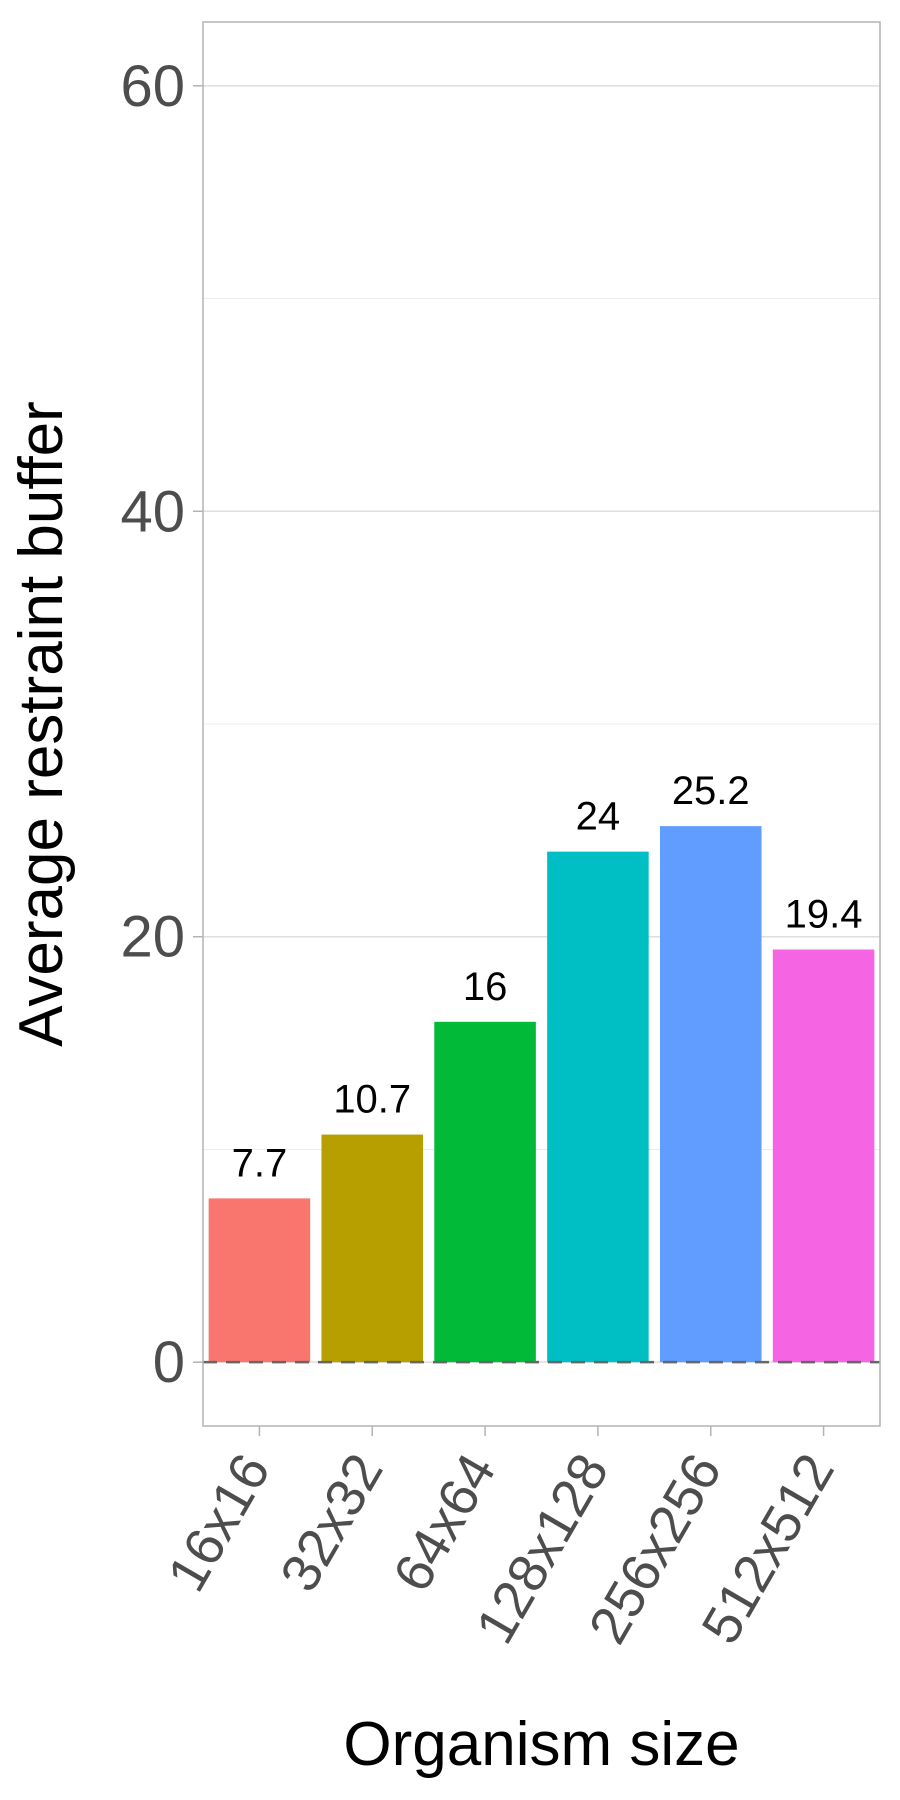  What do you see at coordinates (152, 937) in the screenshot?
I see `y-tick-label-20: 20` at bounding box center [152, 937].